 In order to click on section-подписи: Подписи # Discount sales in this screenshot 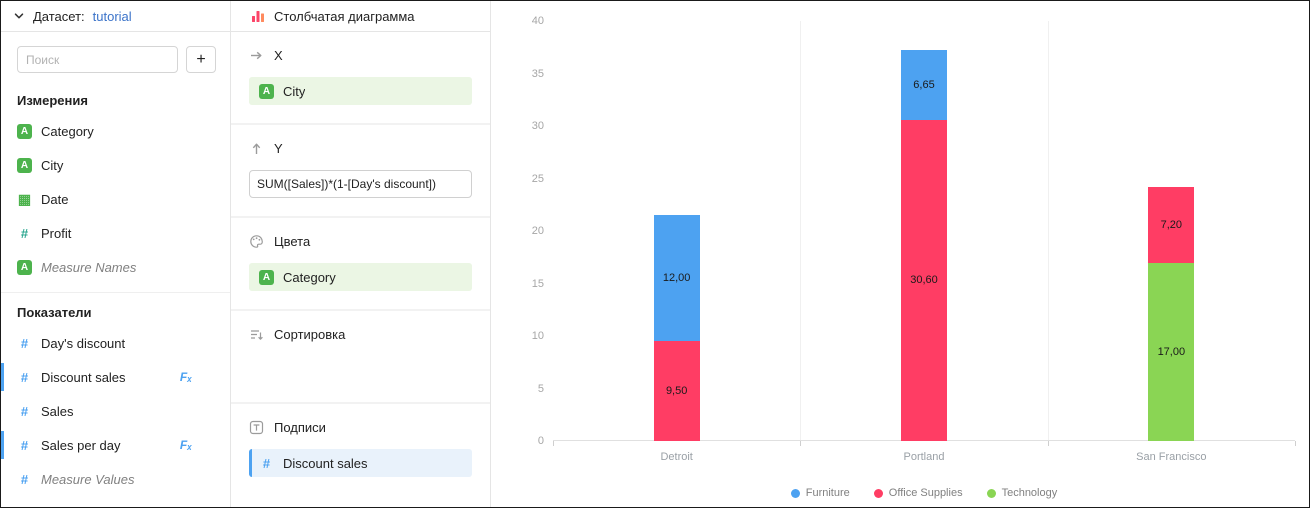, I will do `click(360, 449)`.